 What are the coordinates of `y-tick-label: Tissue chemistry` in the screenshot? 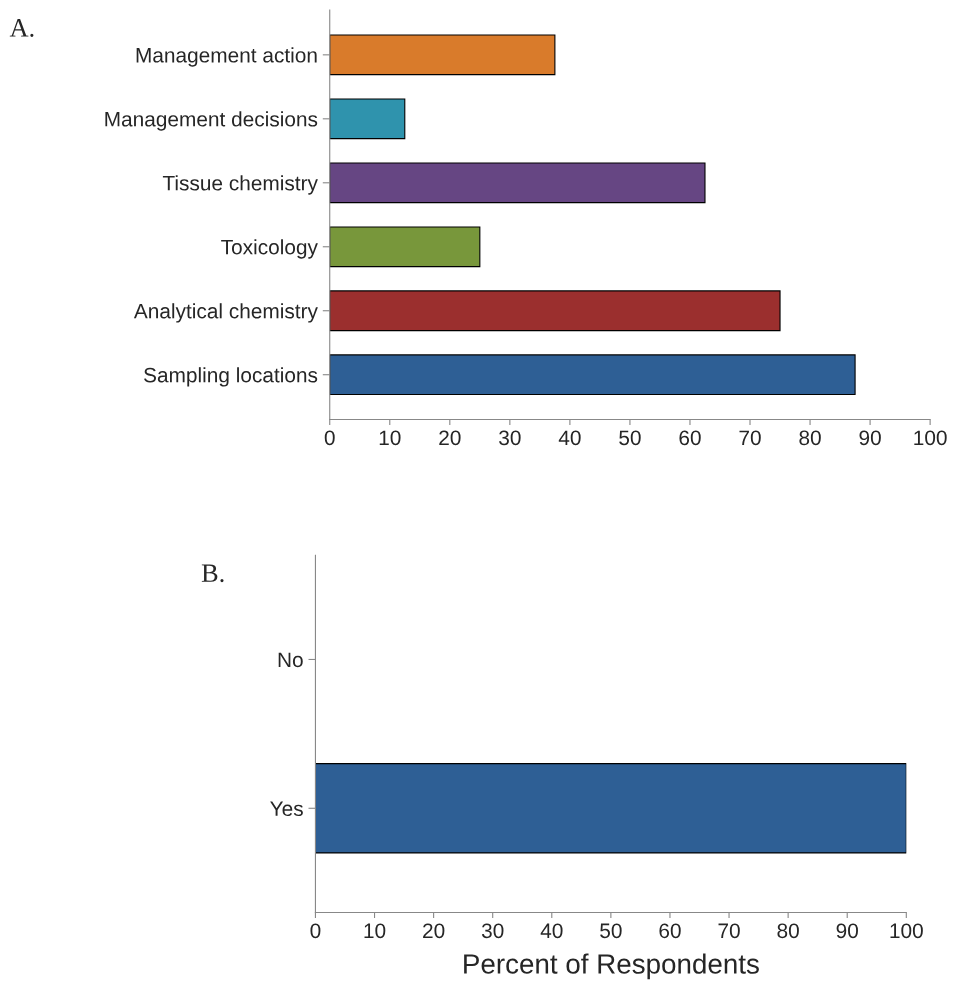 It's located at (240, 185).